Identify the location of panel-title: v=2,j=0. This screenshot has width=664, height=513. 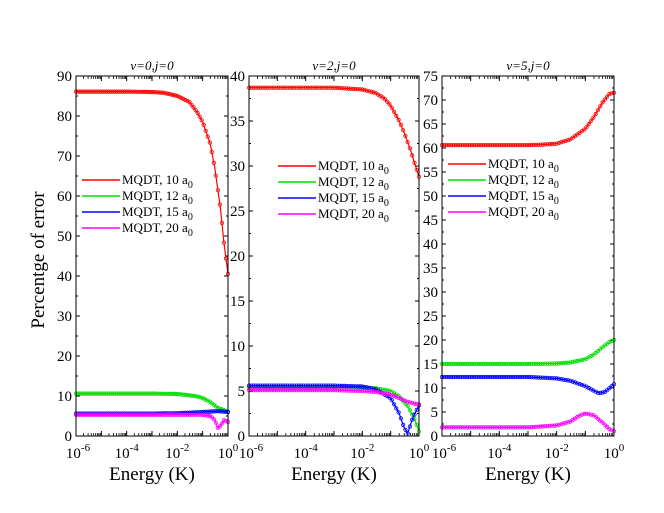
(334, 65).